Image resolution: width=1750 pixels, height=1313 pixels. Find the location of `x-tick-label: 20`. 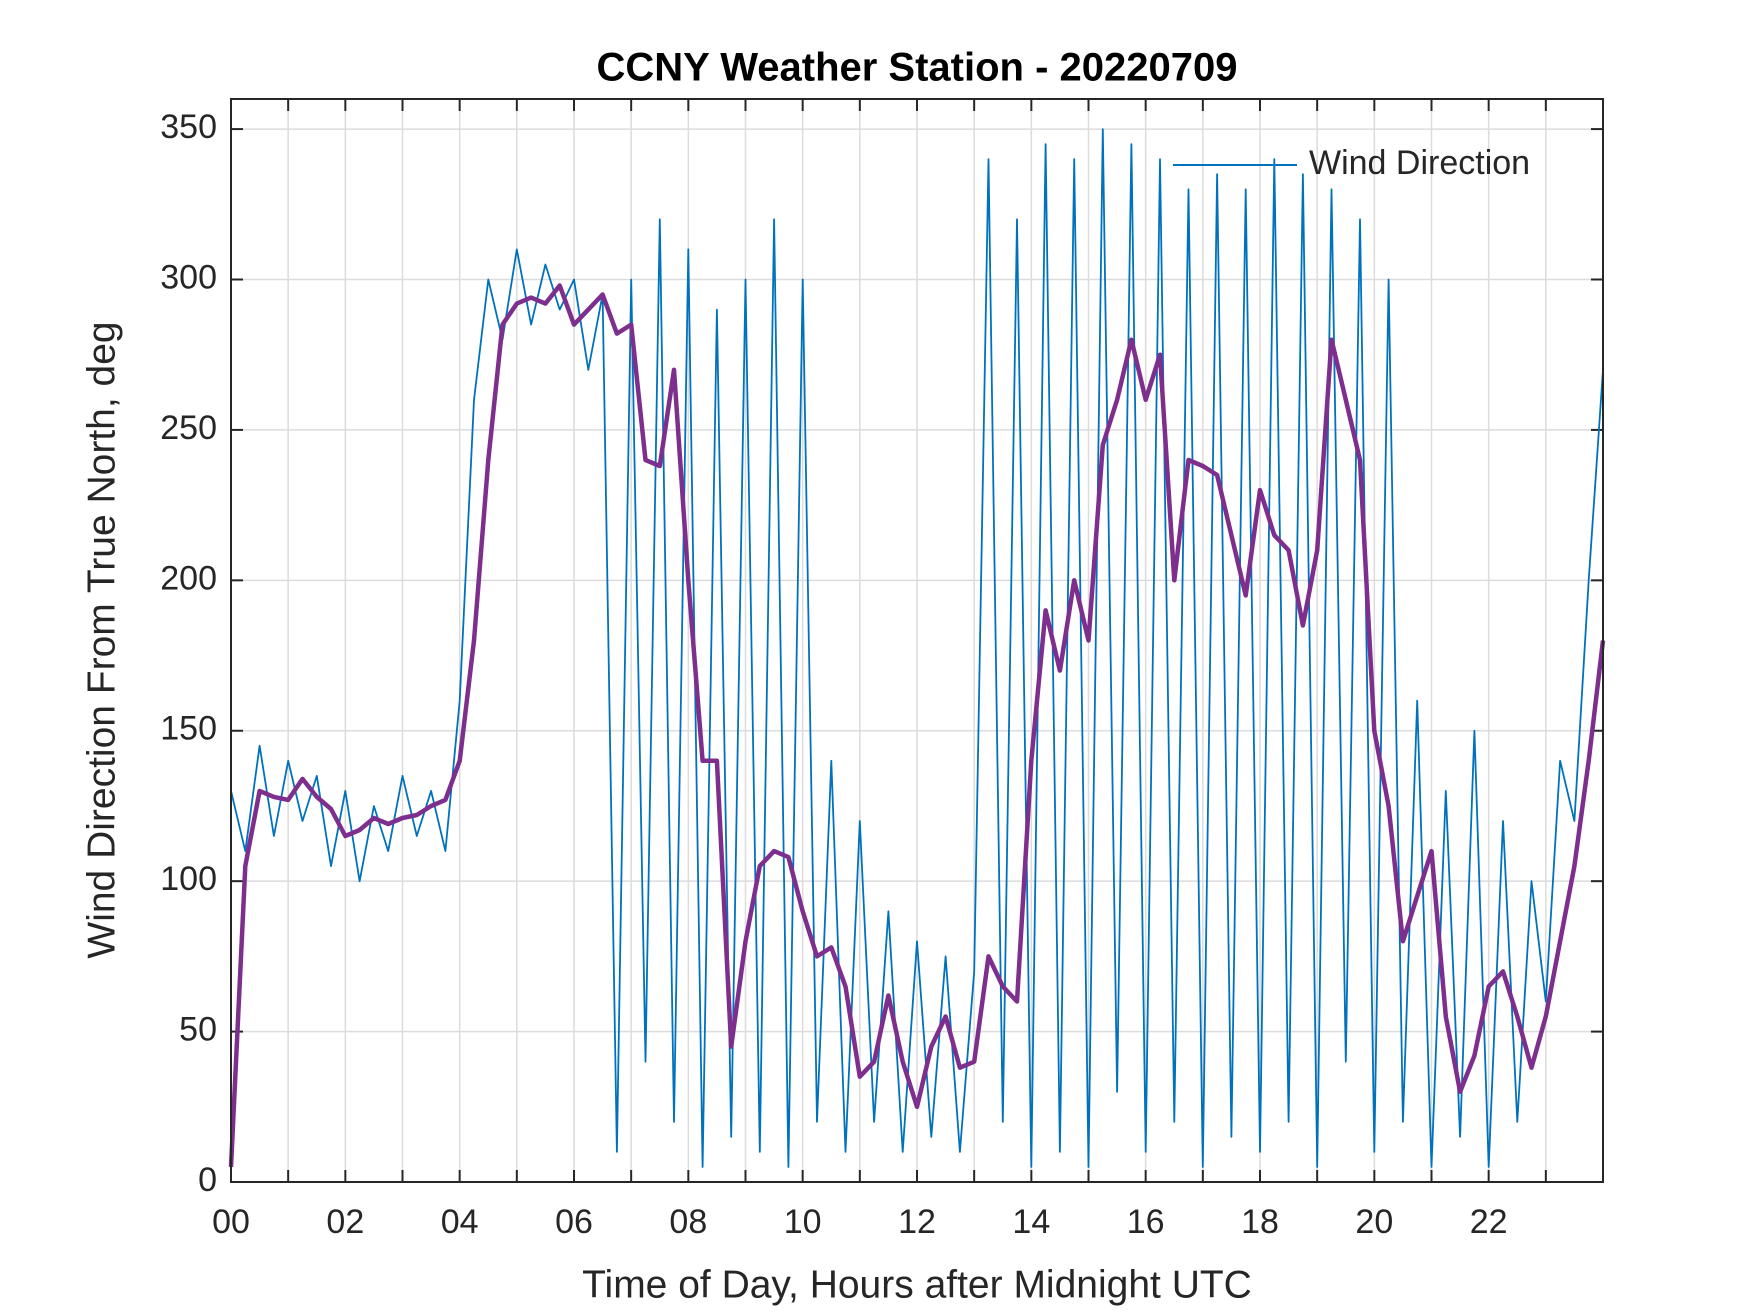

x-tick-label: 20 is located at coordinates (1374, 1222).